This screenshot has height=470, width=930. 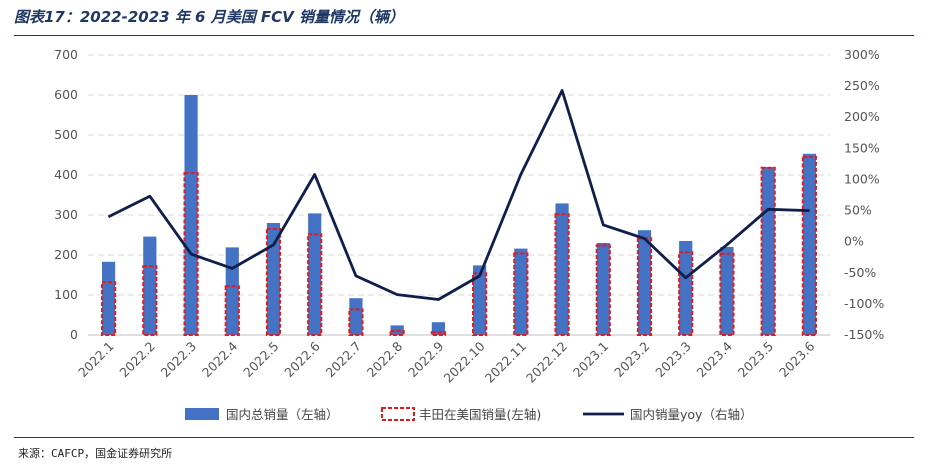 I want to click on y-right-tick-label: 300%, so click(x=862, y=54).